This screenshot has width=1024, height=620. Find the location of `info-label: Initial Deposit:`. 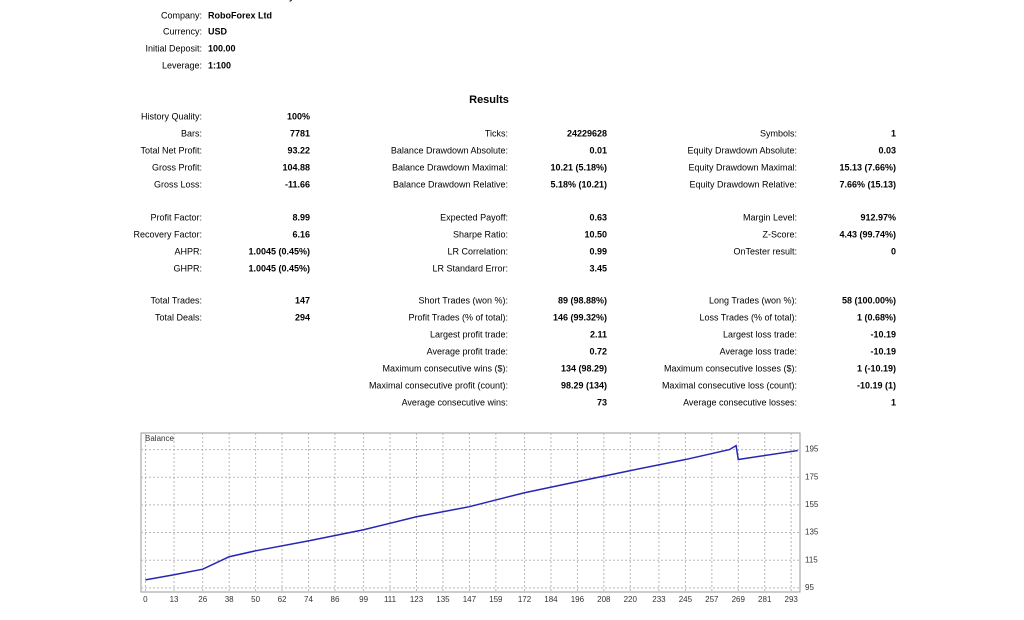

info-label: Initial Deposit: is located at coordinates (173, 48).